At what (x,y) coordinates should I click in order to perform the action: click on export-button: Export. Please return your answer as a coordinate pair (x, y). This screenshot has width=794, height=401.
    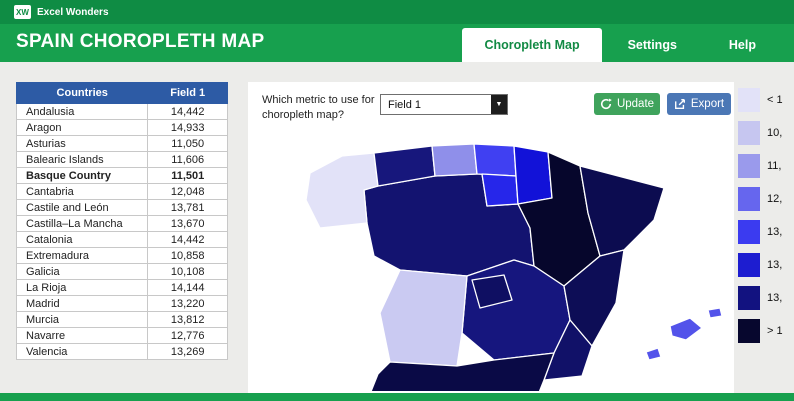
    Looking at the image, I should click on (699, 104).